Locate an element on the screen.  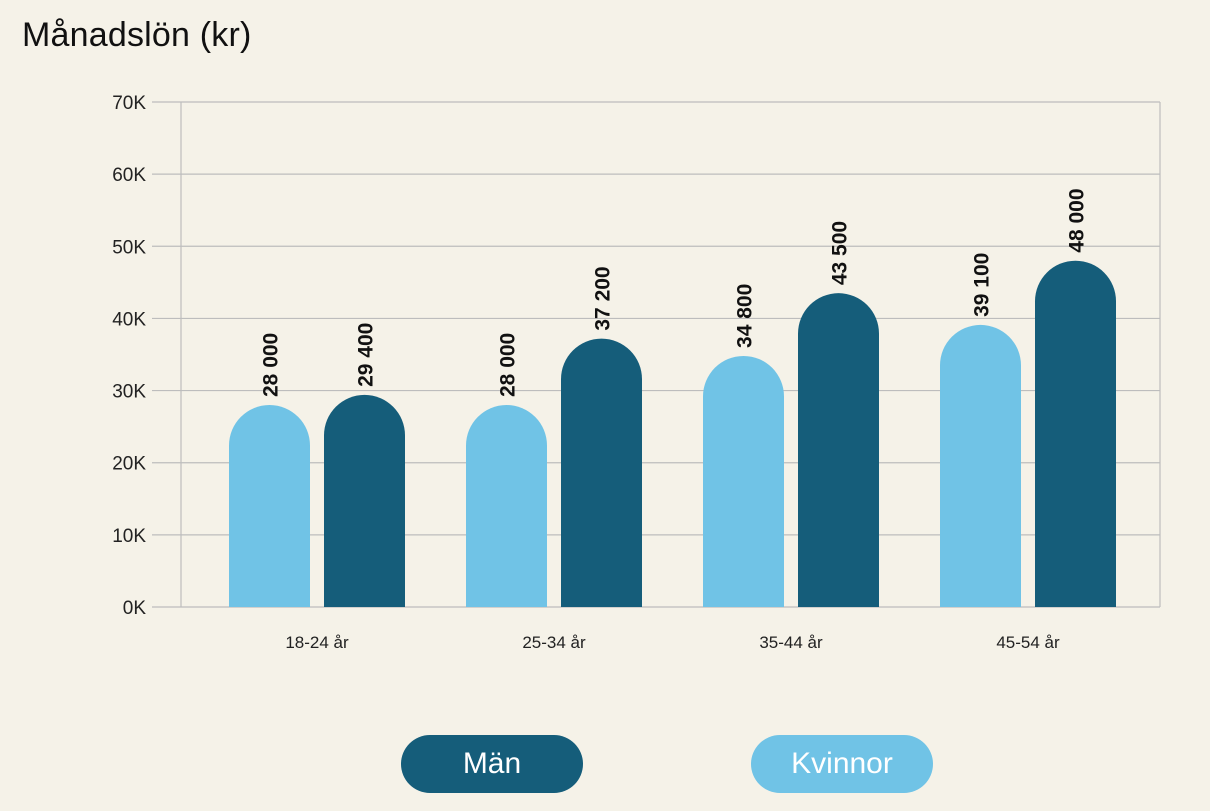
bar-value-label: 34 800 is located at coordinates (745, 316).